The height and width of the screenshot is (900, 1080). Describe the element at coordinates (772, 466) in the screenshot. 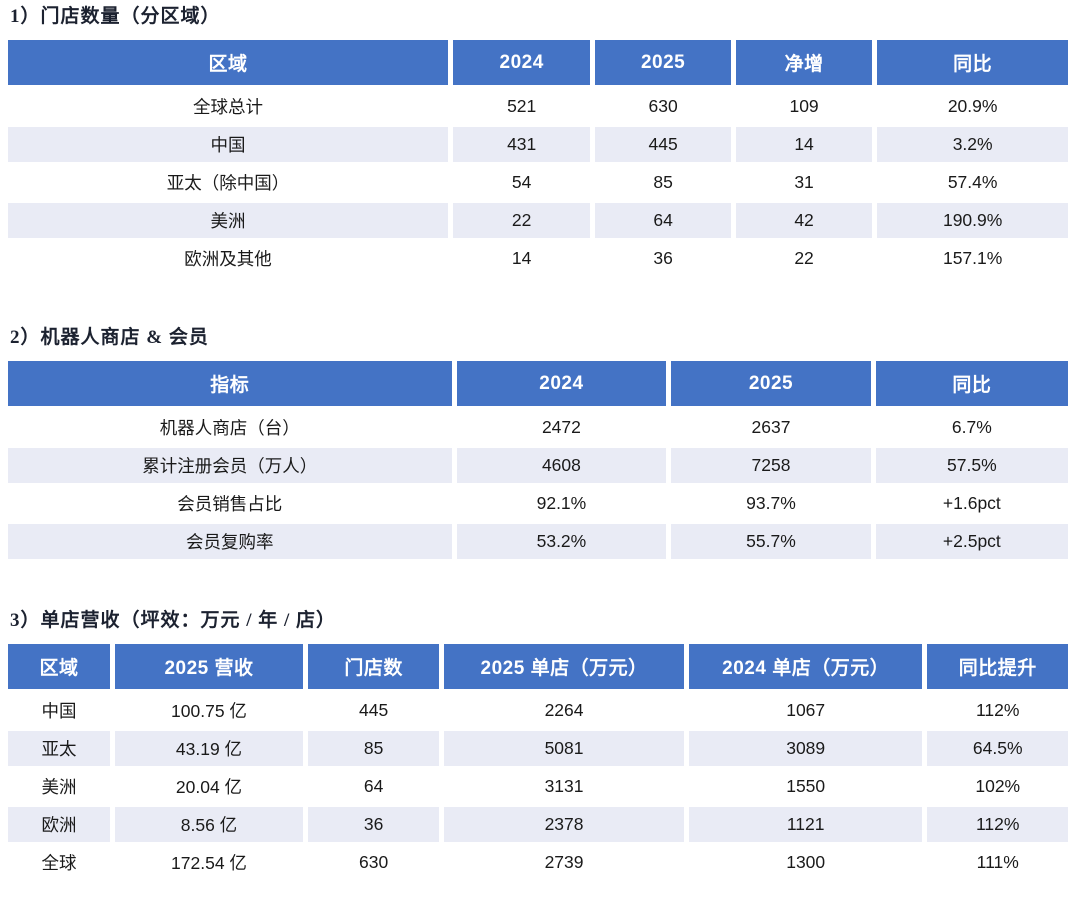

I see `table-cell: 7258` at that location.